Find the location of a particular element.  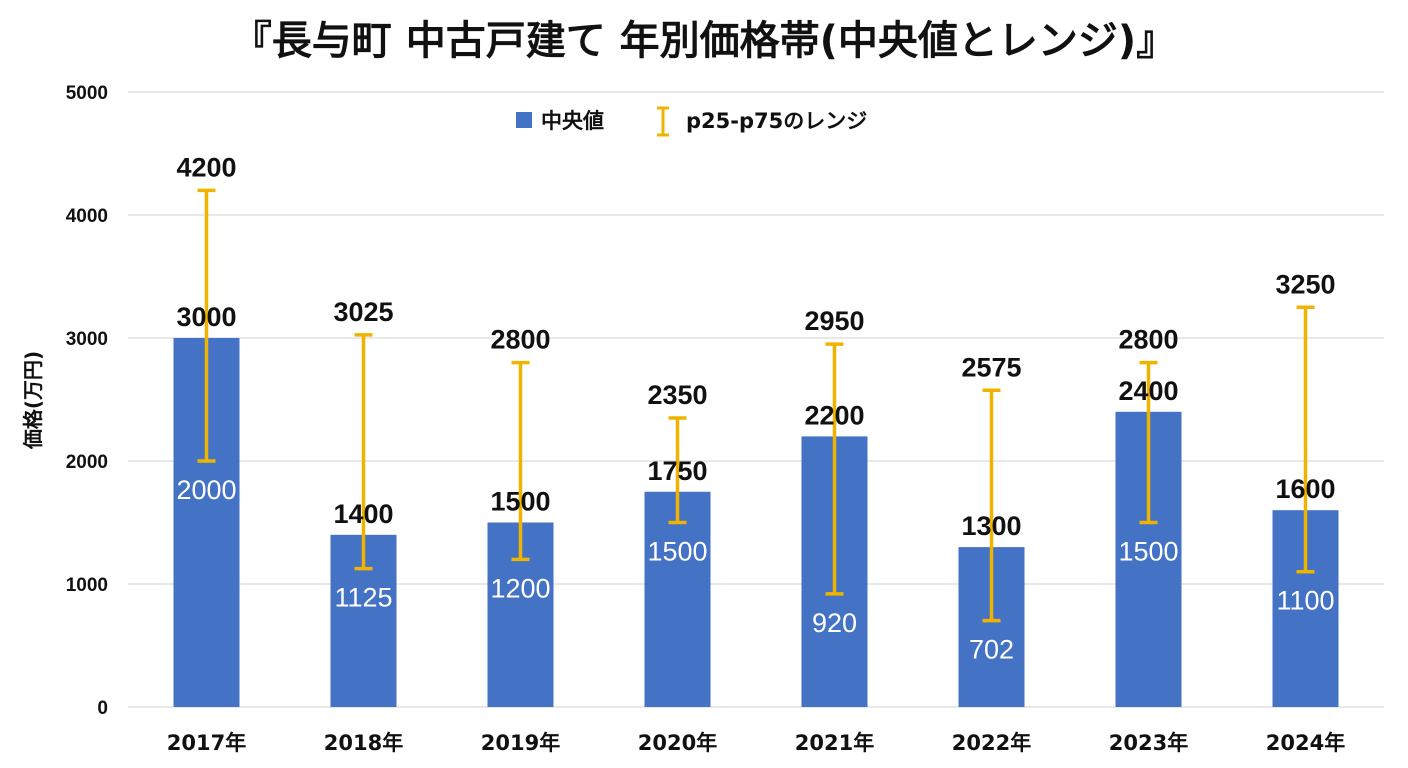

y-tick-label: 0 is located at coordinates (102, 708).